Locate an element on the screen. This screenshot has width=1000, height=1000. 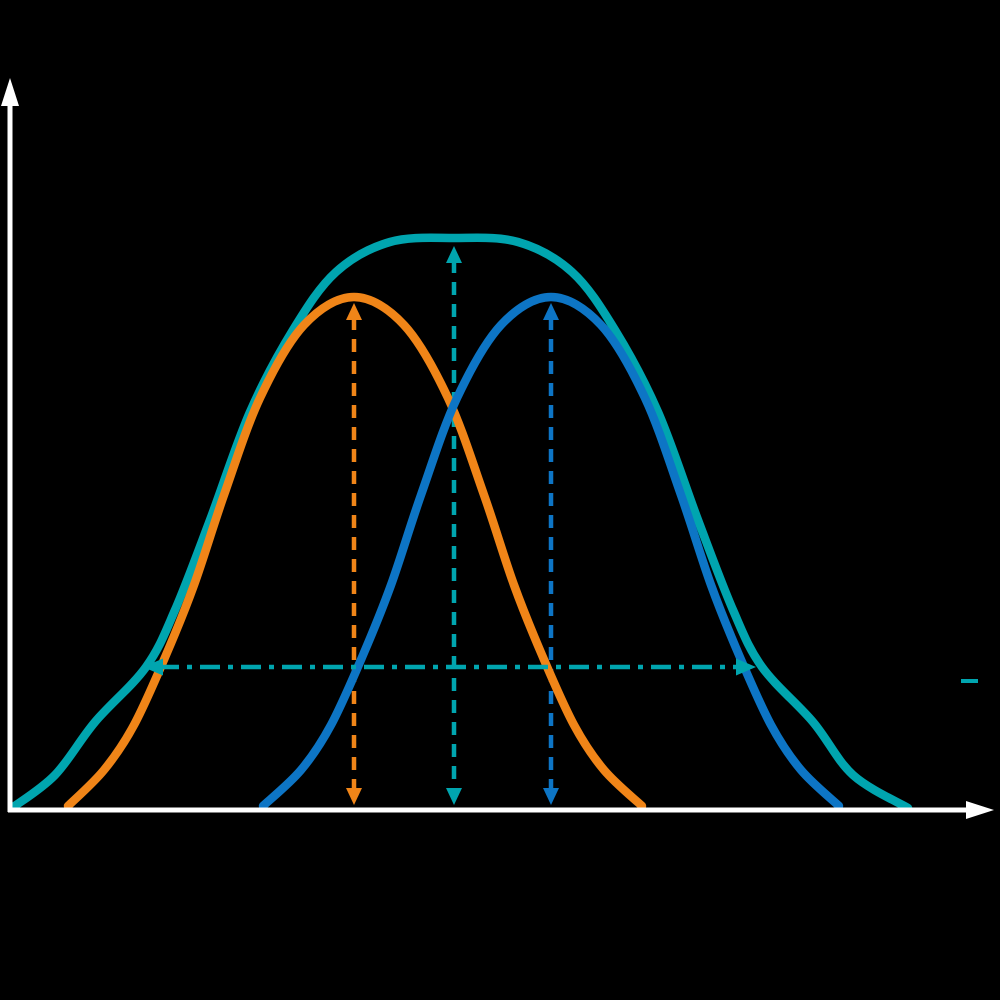
y-axis-arrowhead-icon is located at coordinates (10, 92).